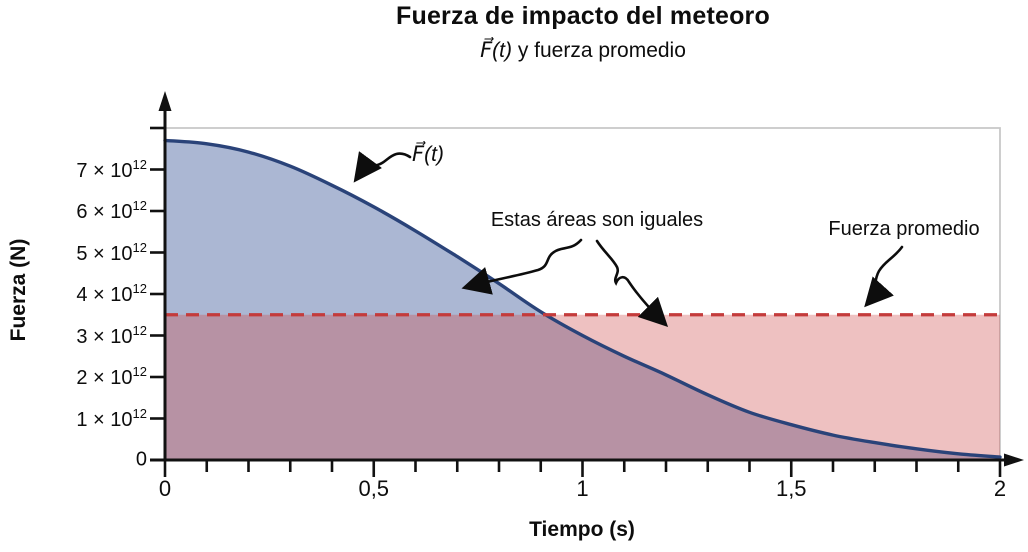 The height and width of the screenshot is (552, 1028). I want to click on x-tick-label: 0,5, so click(374, 488).